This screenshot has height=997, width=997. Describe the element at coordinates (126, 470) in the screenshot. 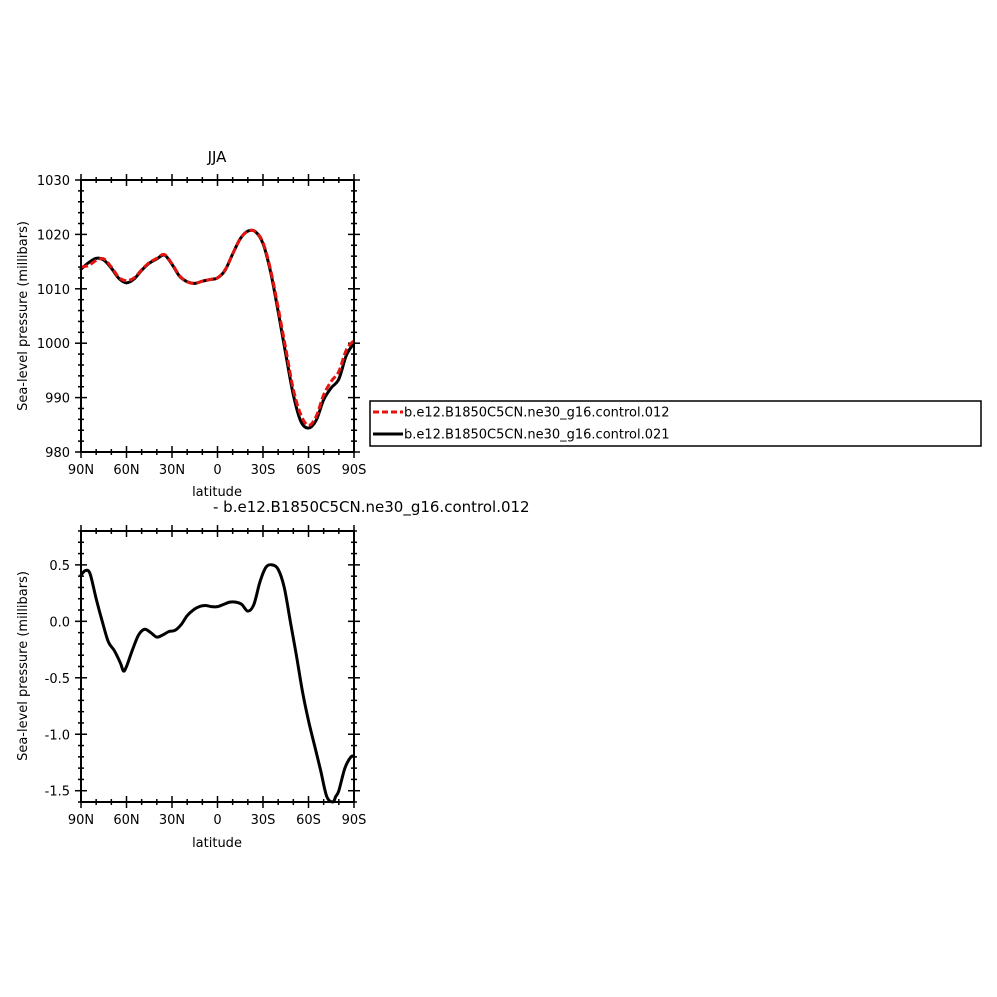

I see `top-x-tick-label: 60N` at that location.